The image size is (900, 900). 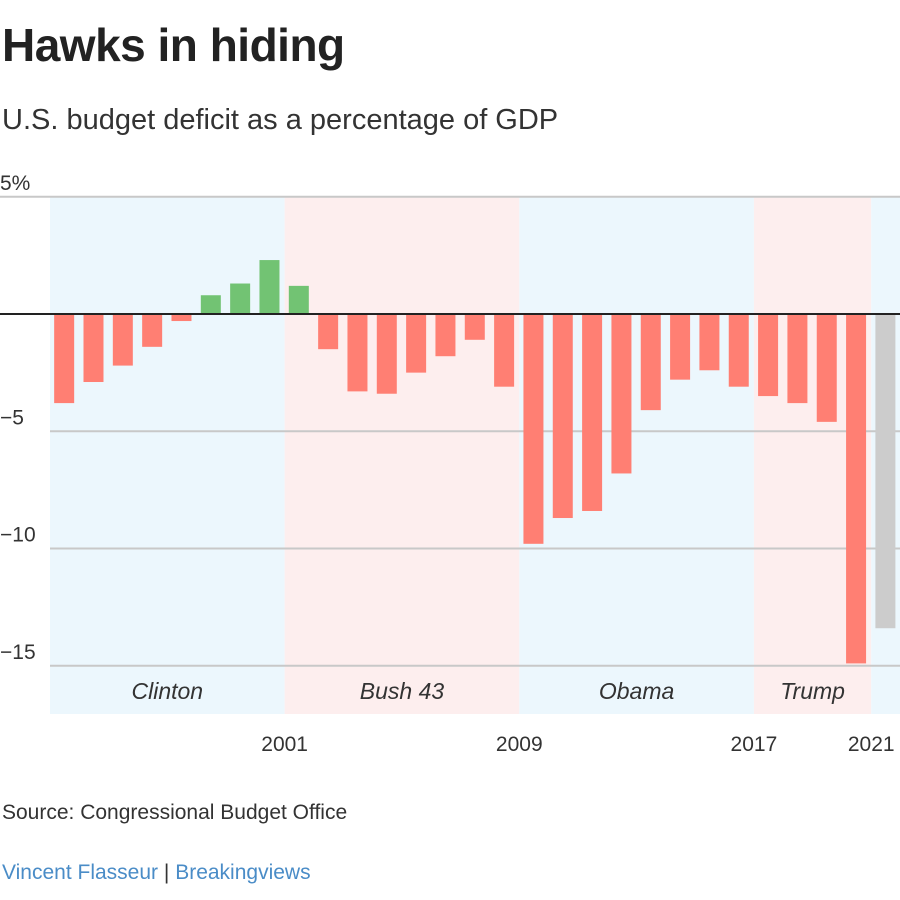 I want to click on bar-1997, so click(x=181, y=318).